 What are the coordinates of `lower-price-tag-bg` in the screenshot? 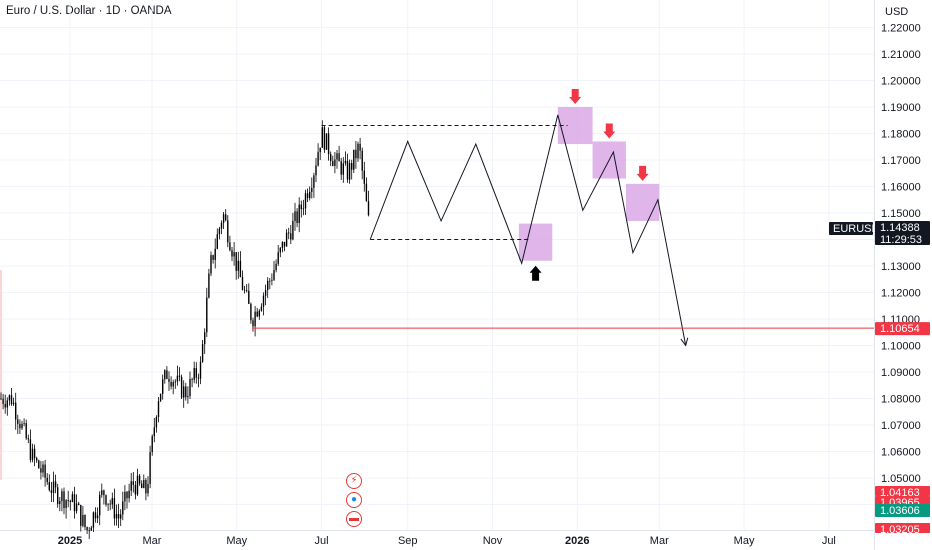 It's located at (902, 510).